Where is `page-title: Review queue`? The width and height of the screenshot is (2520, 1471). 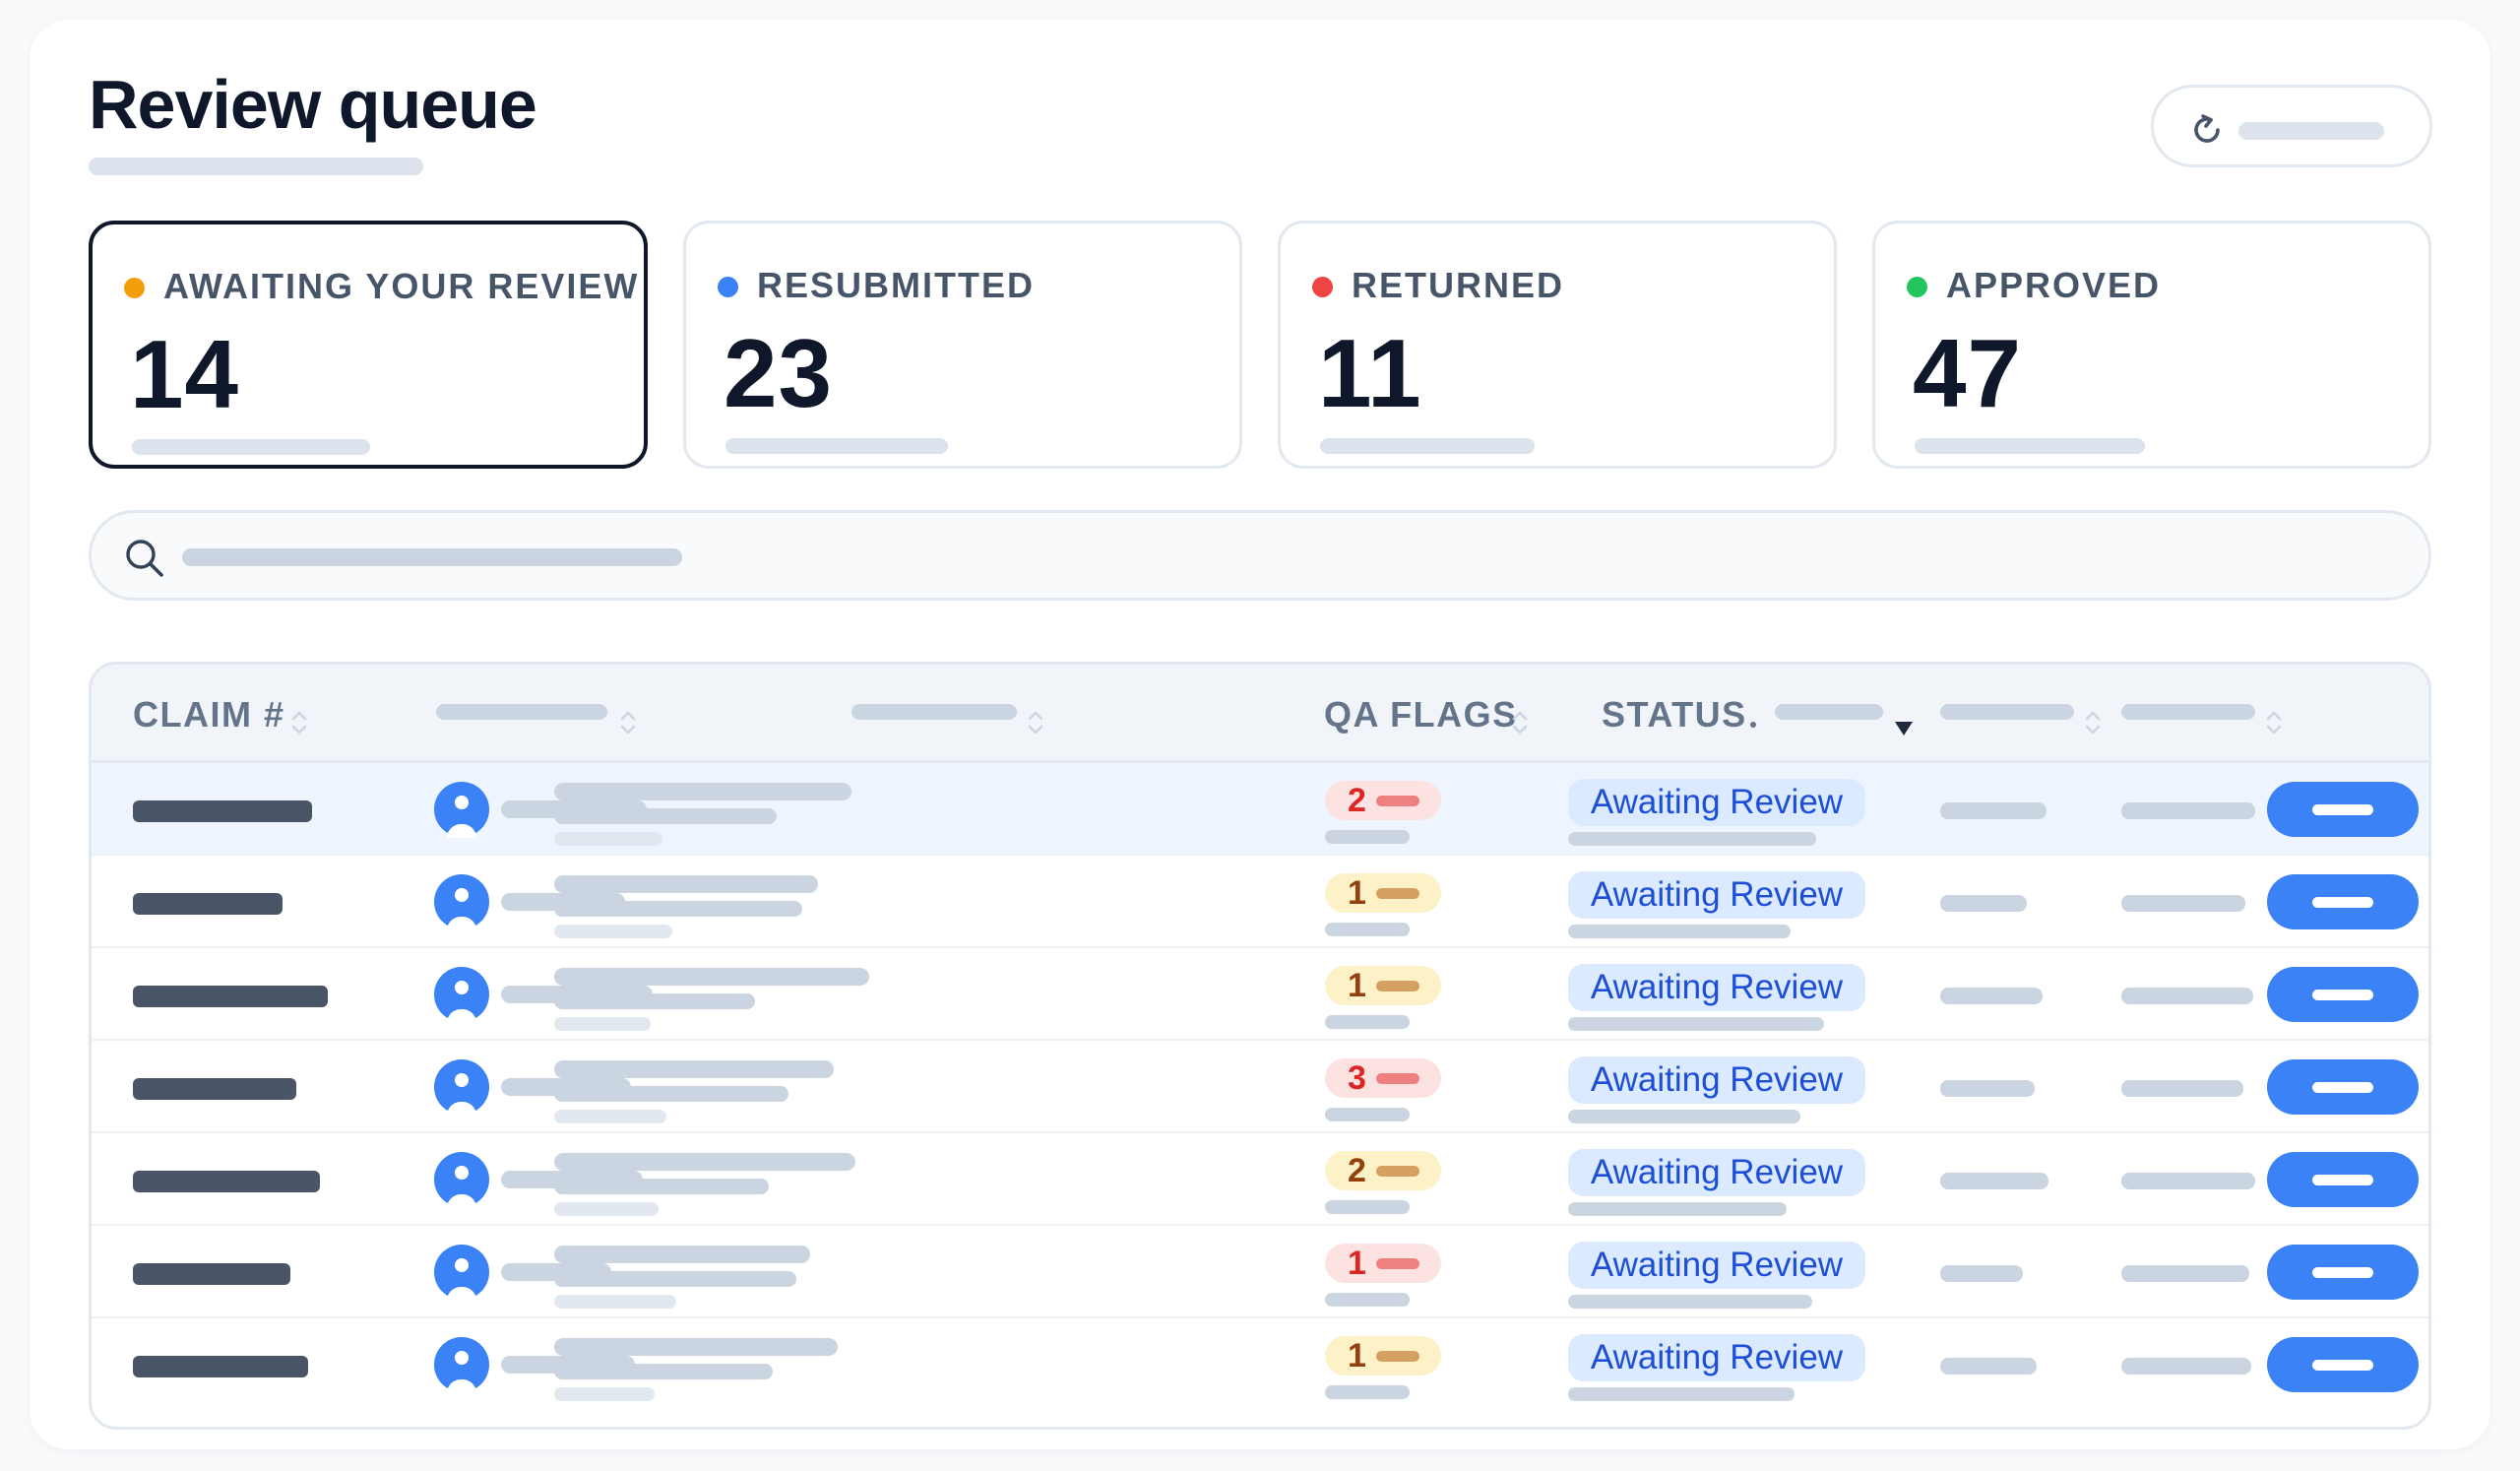
page-title: Review queue is located at coordinates (313, 104).